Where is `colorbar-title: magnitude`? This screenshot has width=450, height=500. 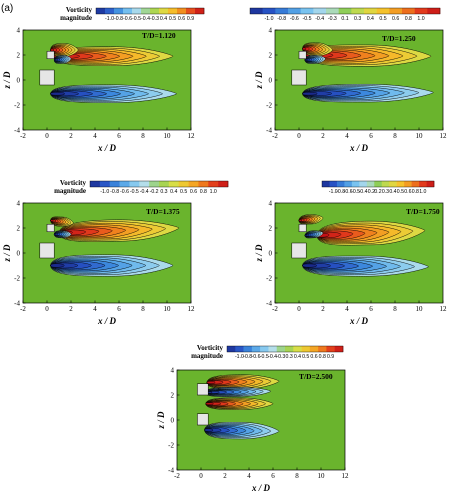 colorbar-title: magnitude is located at coordinates (207, 356).